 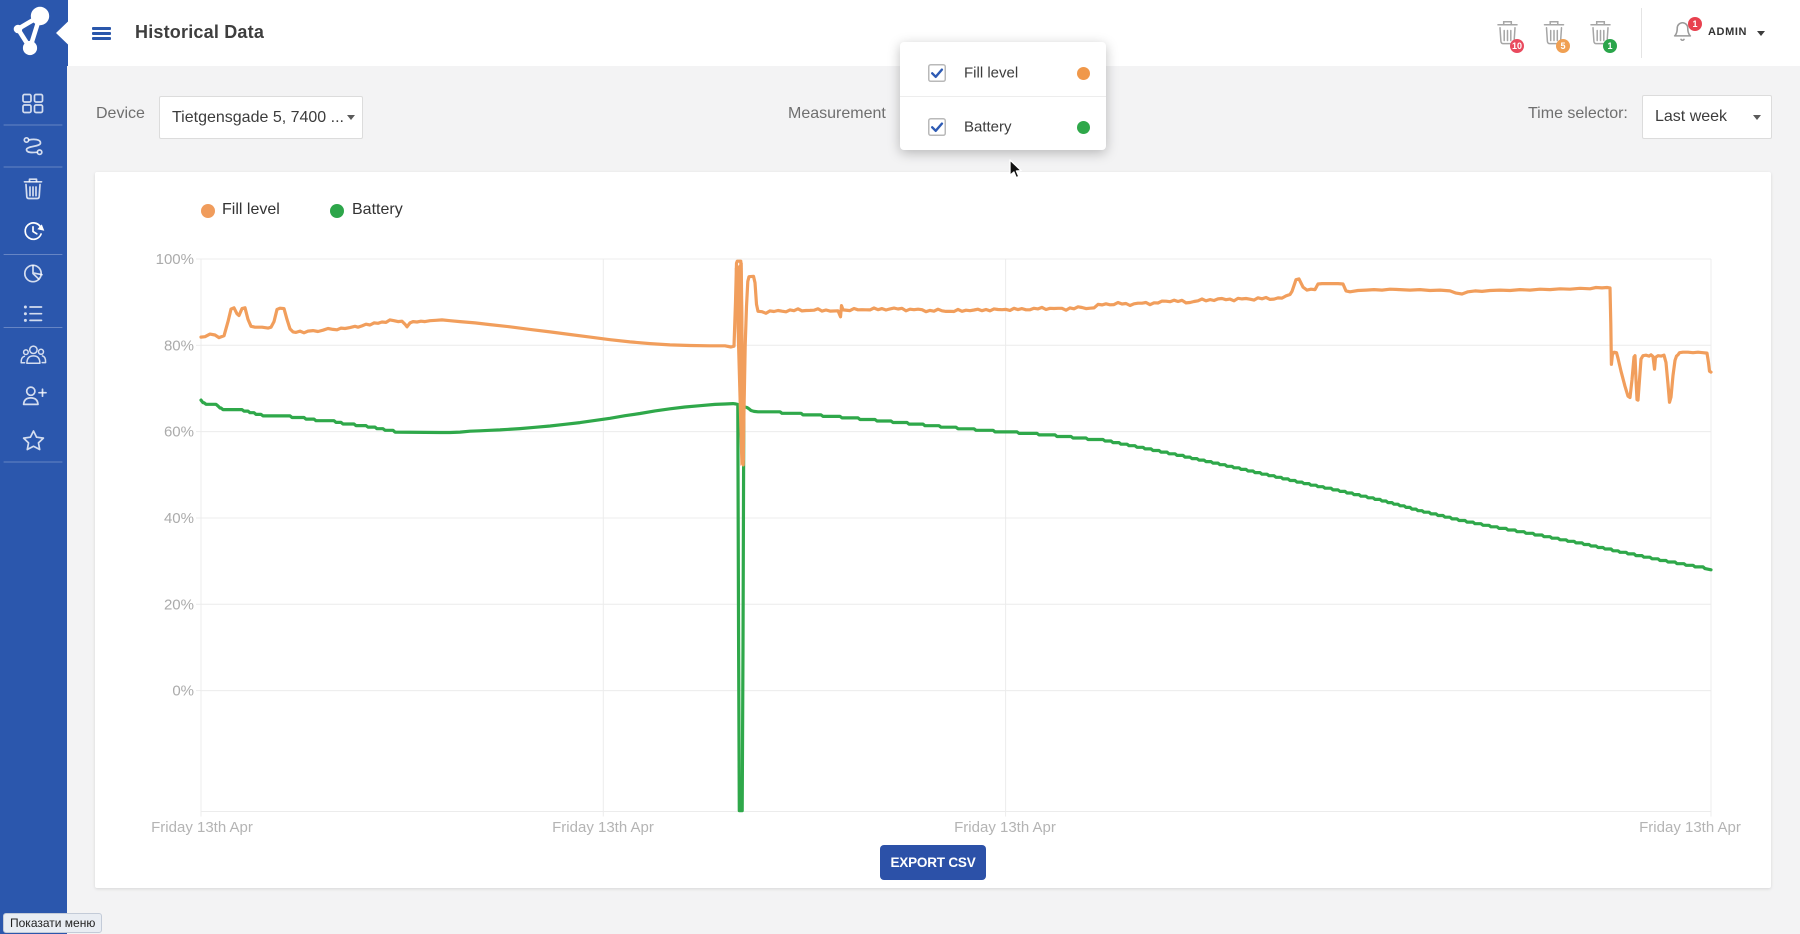 What do you see at coordinates (179, 518) in the screenshot?
I see `svg-text: 40%` at bounding box center [179, 518].